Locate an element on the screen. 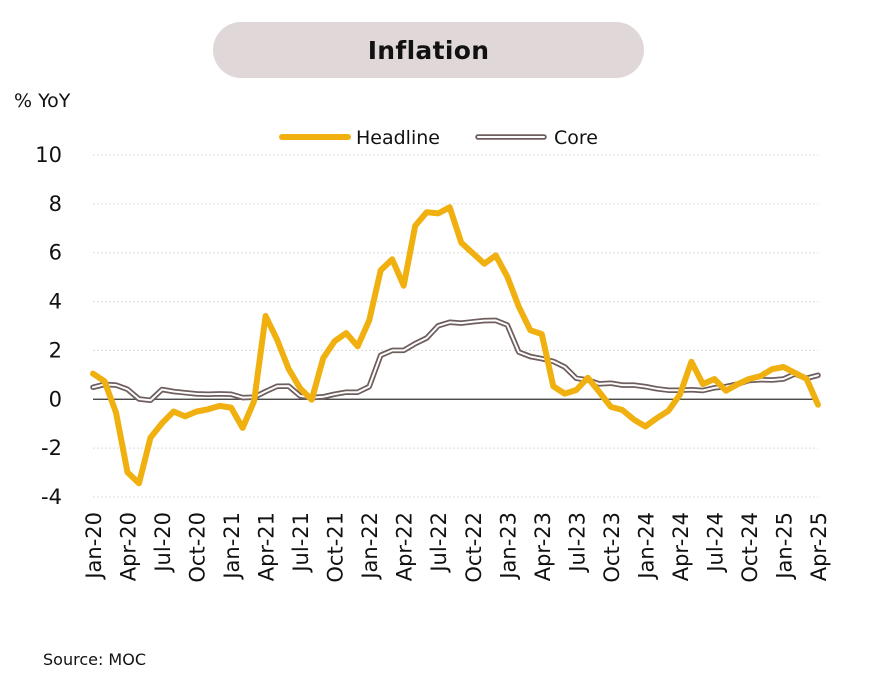  x-tick-label: Oct-23 is located at coordinates (612, 547).